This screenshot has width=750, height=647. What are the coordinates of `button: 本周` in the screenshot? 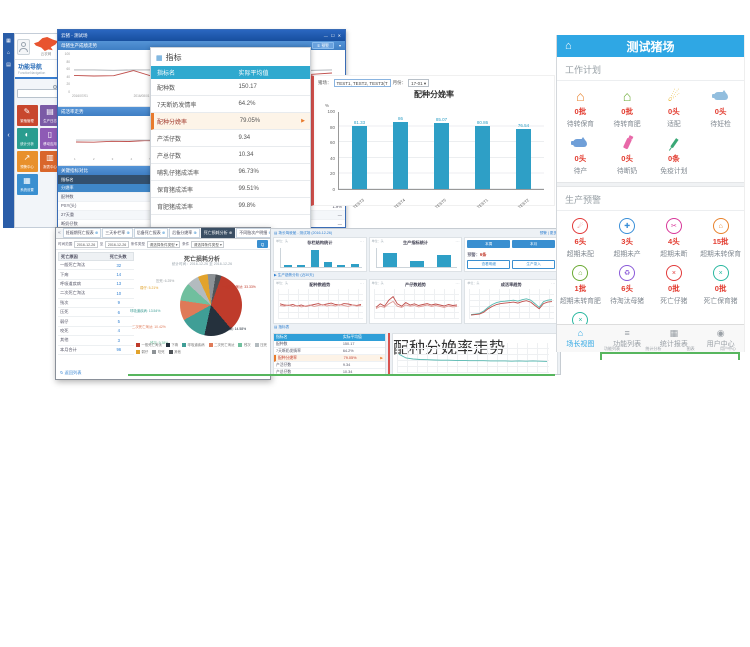 It's located at (489, 244).